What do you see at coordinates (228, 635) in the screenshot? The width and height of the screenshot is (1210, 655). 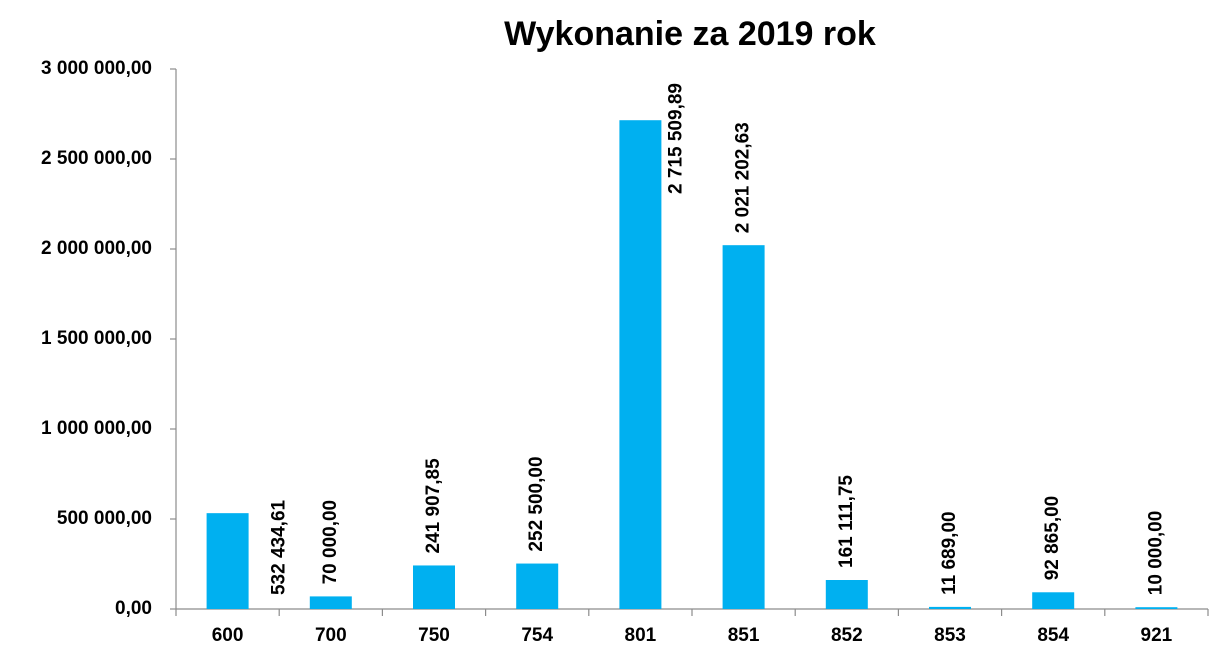 I see `x-tick-label: 600` at bounding box center [228, 635].